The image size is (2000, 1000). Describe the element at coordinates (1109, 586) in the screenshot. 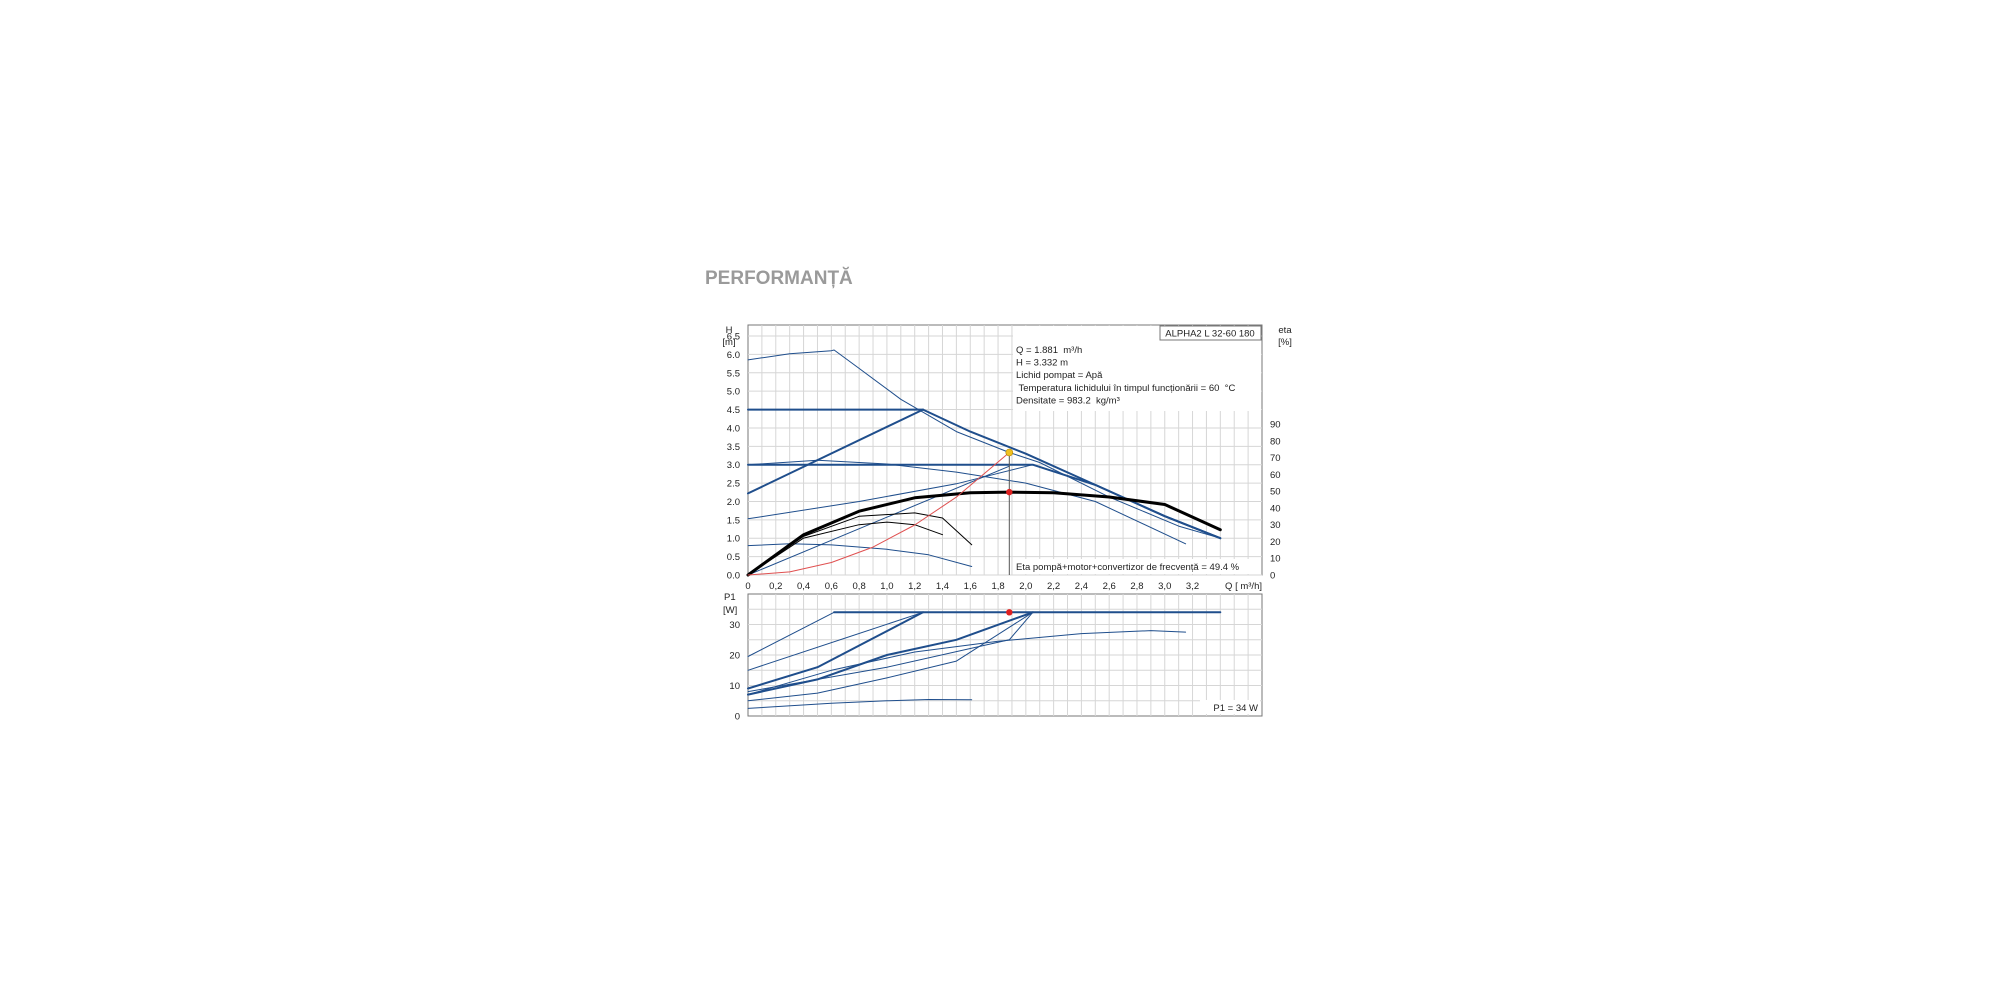

I see `x-tick-label: 2,6` at that location.